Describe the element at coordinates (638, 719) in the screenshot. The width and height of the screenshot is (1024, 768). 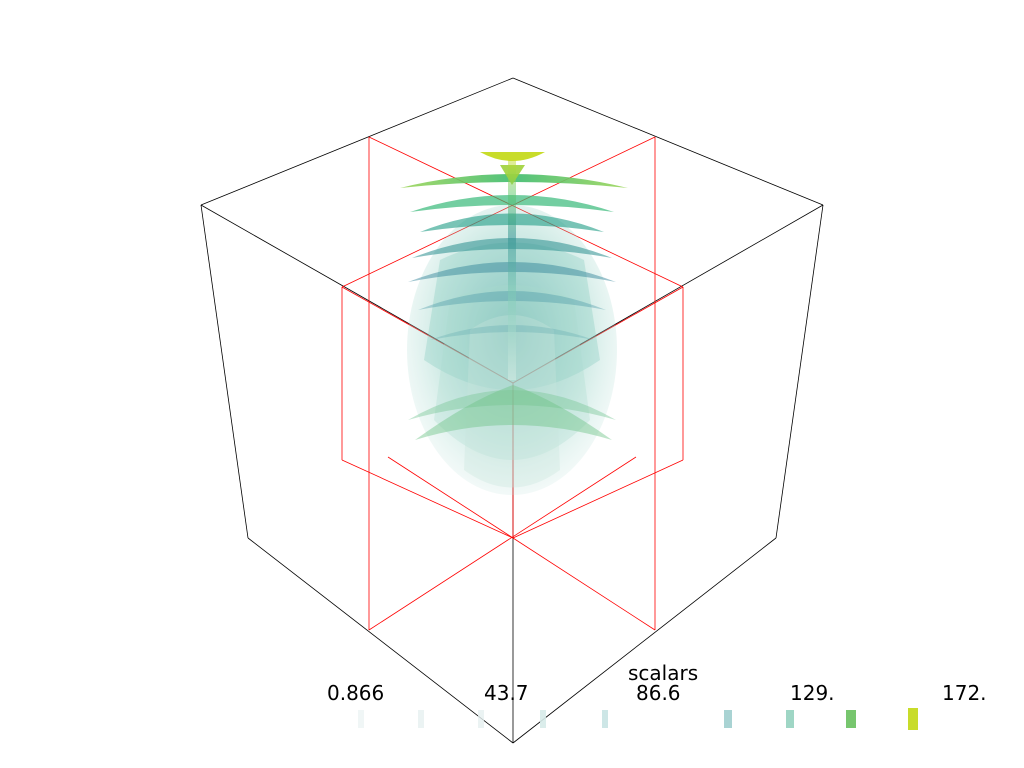
I see `scalar-bar-swatches` at that location.